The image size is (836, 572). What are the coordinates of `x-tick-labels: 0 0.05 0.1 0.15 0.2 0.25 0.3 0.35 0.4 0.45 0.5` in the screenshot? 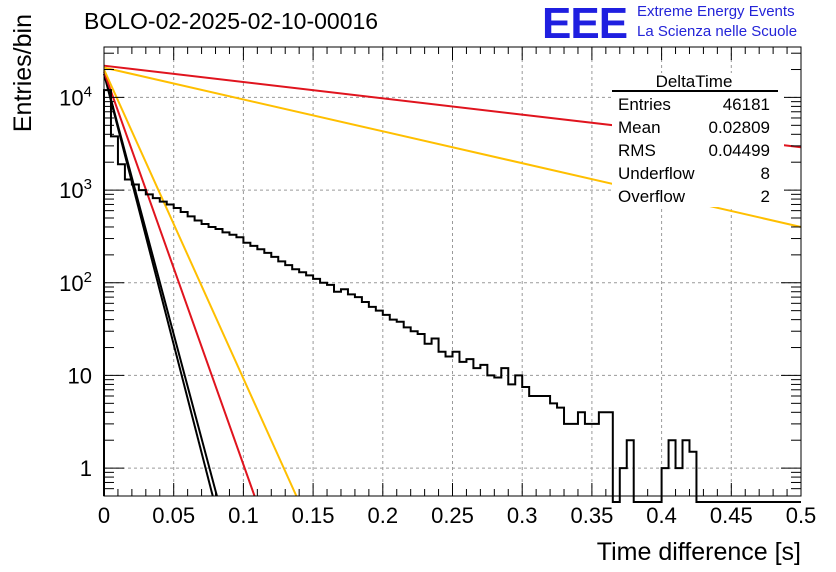 It's located at (457, 515).